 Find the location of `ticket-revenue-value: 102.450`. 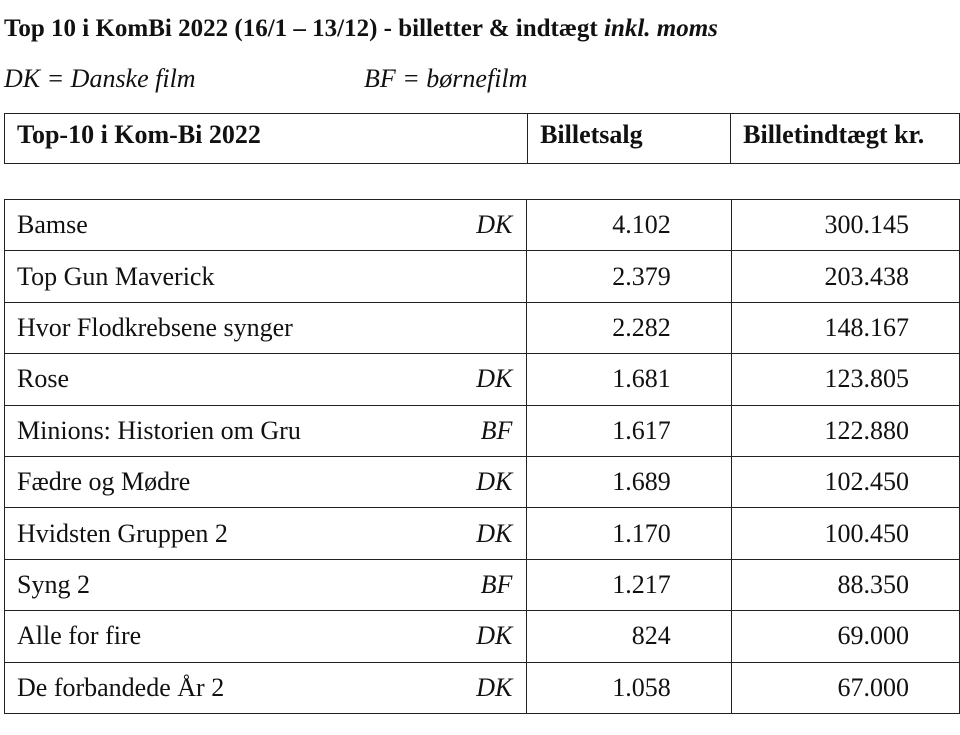

ticket-revenue-value: 102.450 is located at coordinates (845, 482).